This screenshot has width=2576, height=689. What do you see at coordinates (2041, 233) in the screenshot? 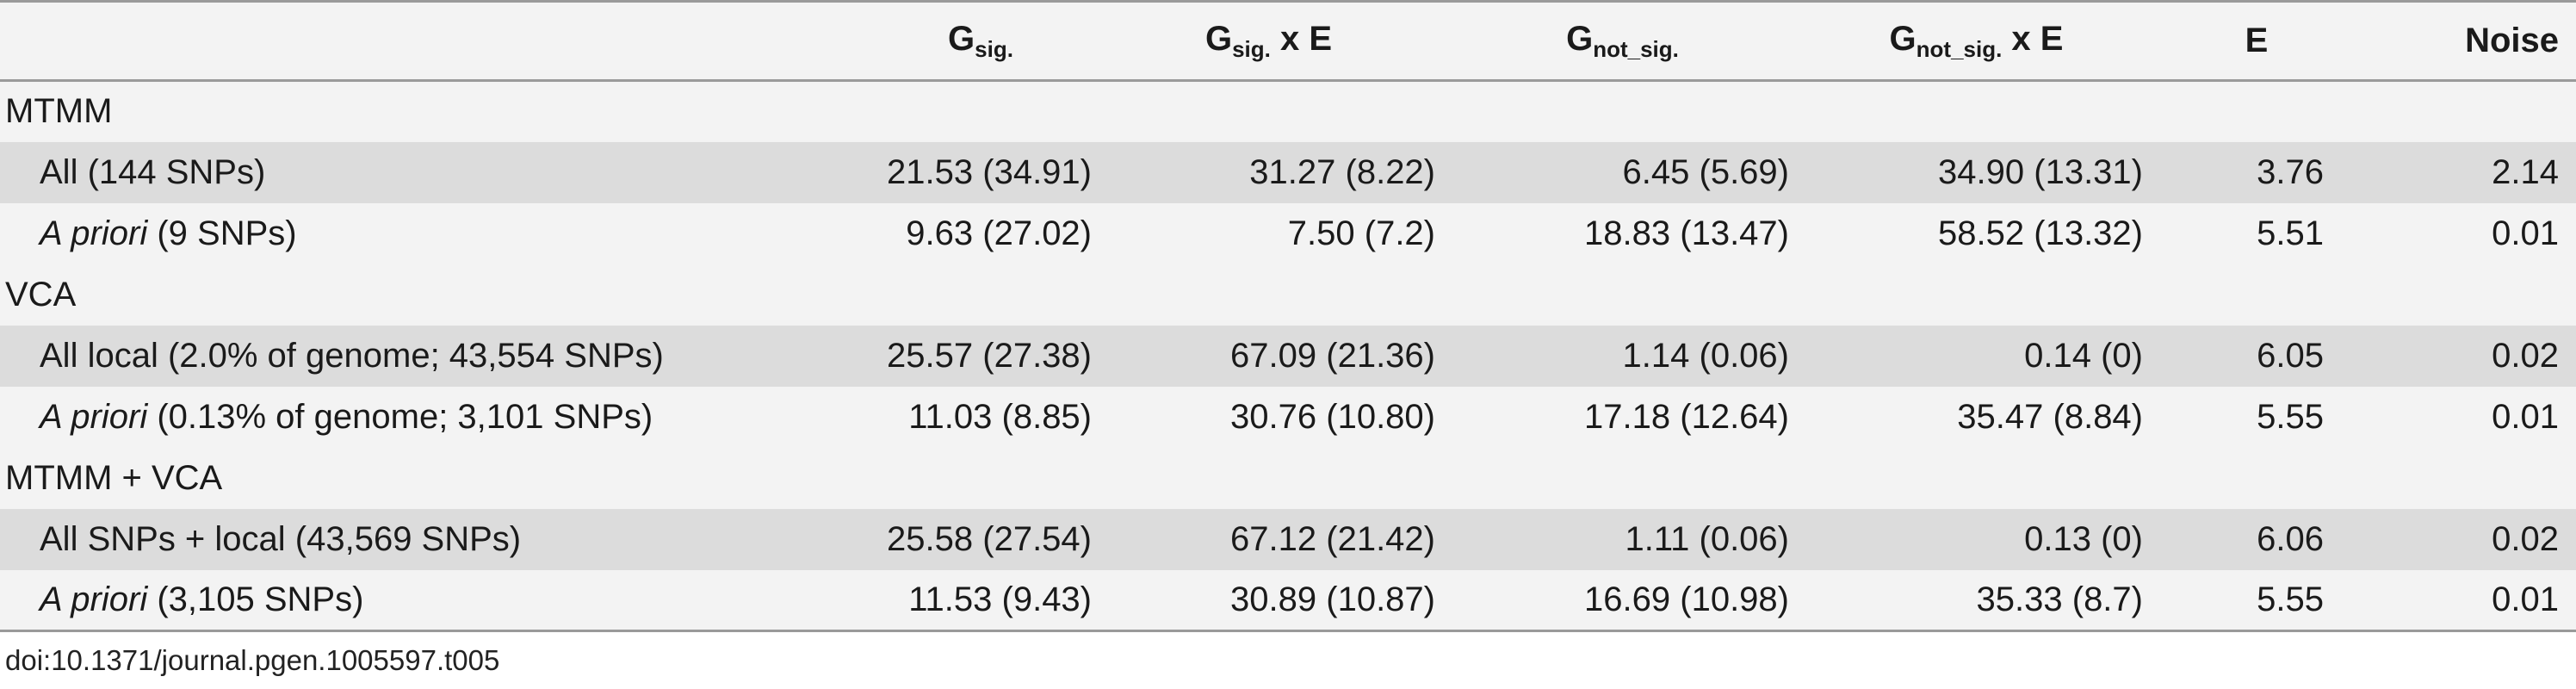
I see `table-cell: 58.52 (13.32)` at bounding box center [2041, 233].